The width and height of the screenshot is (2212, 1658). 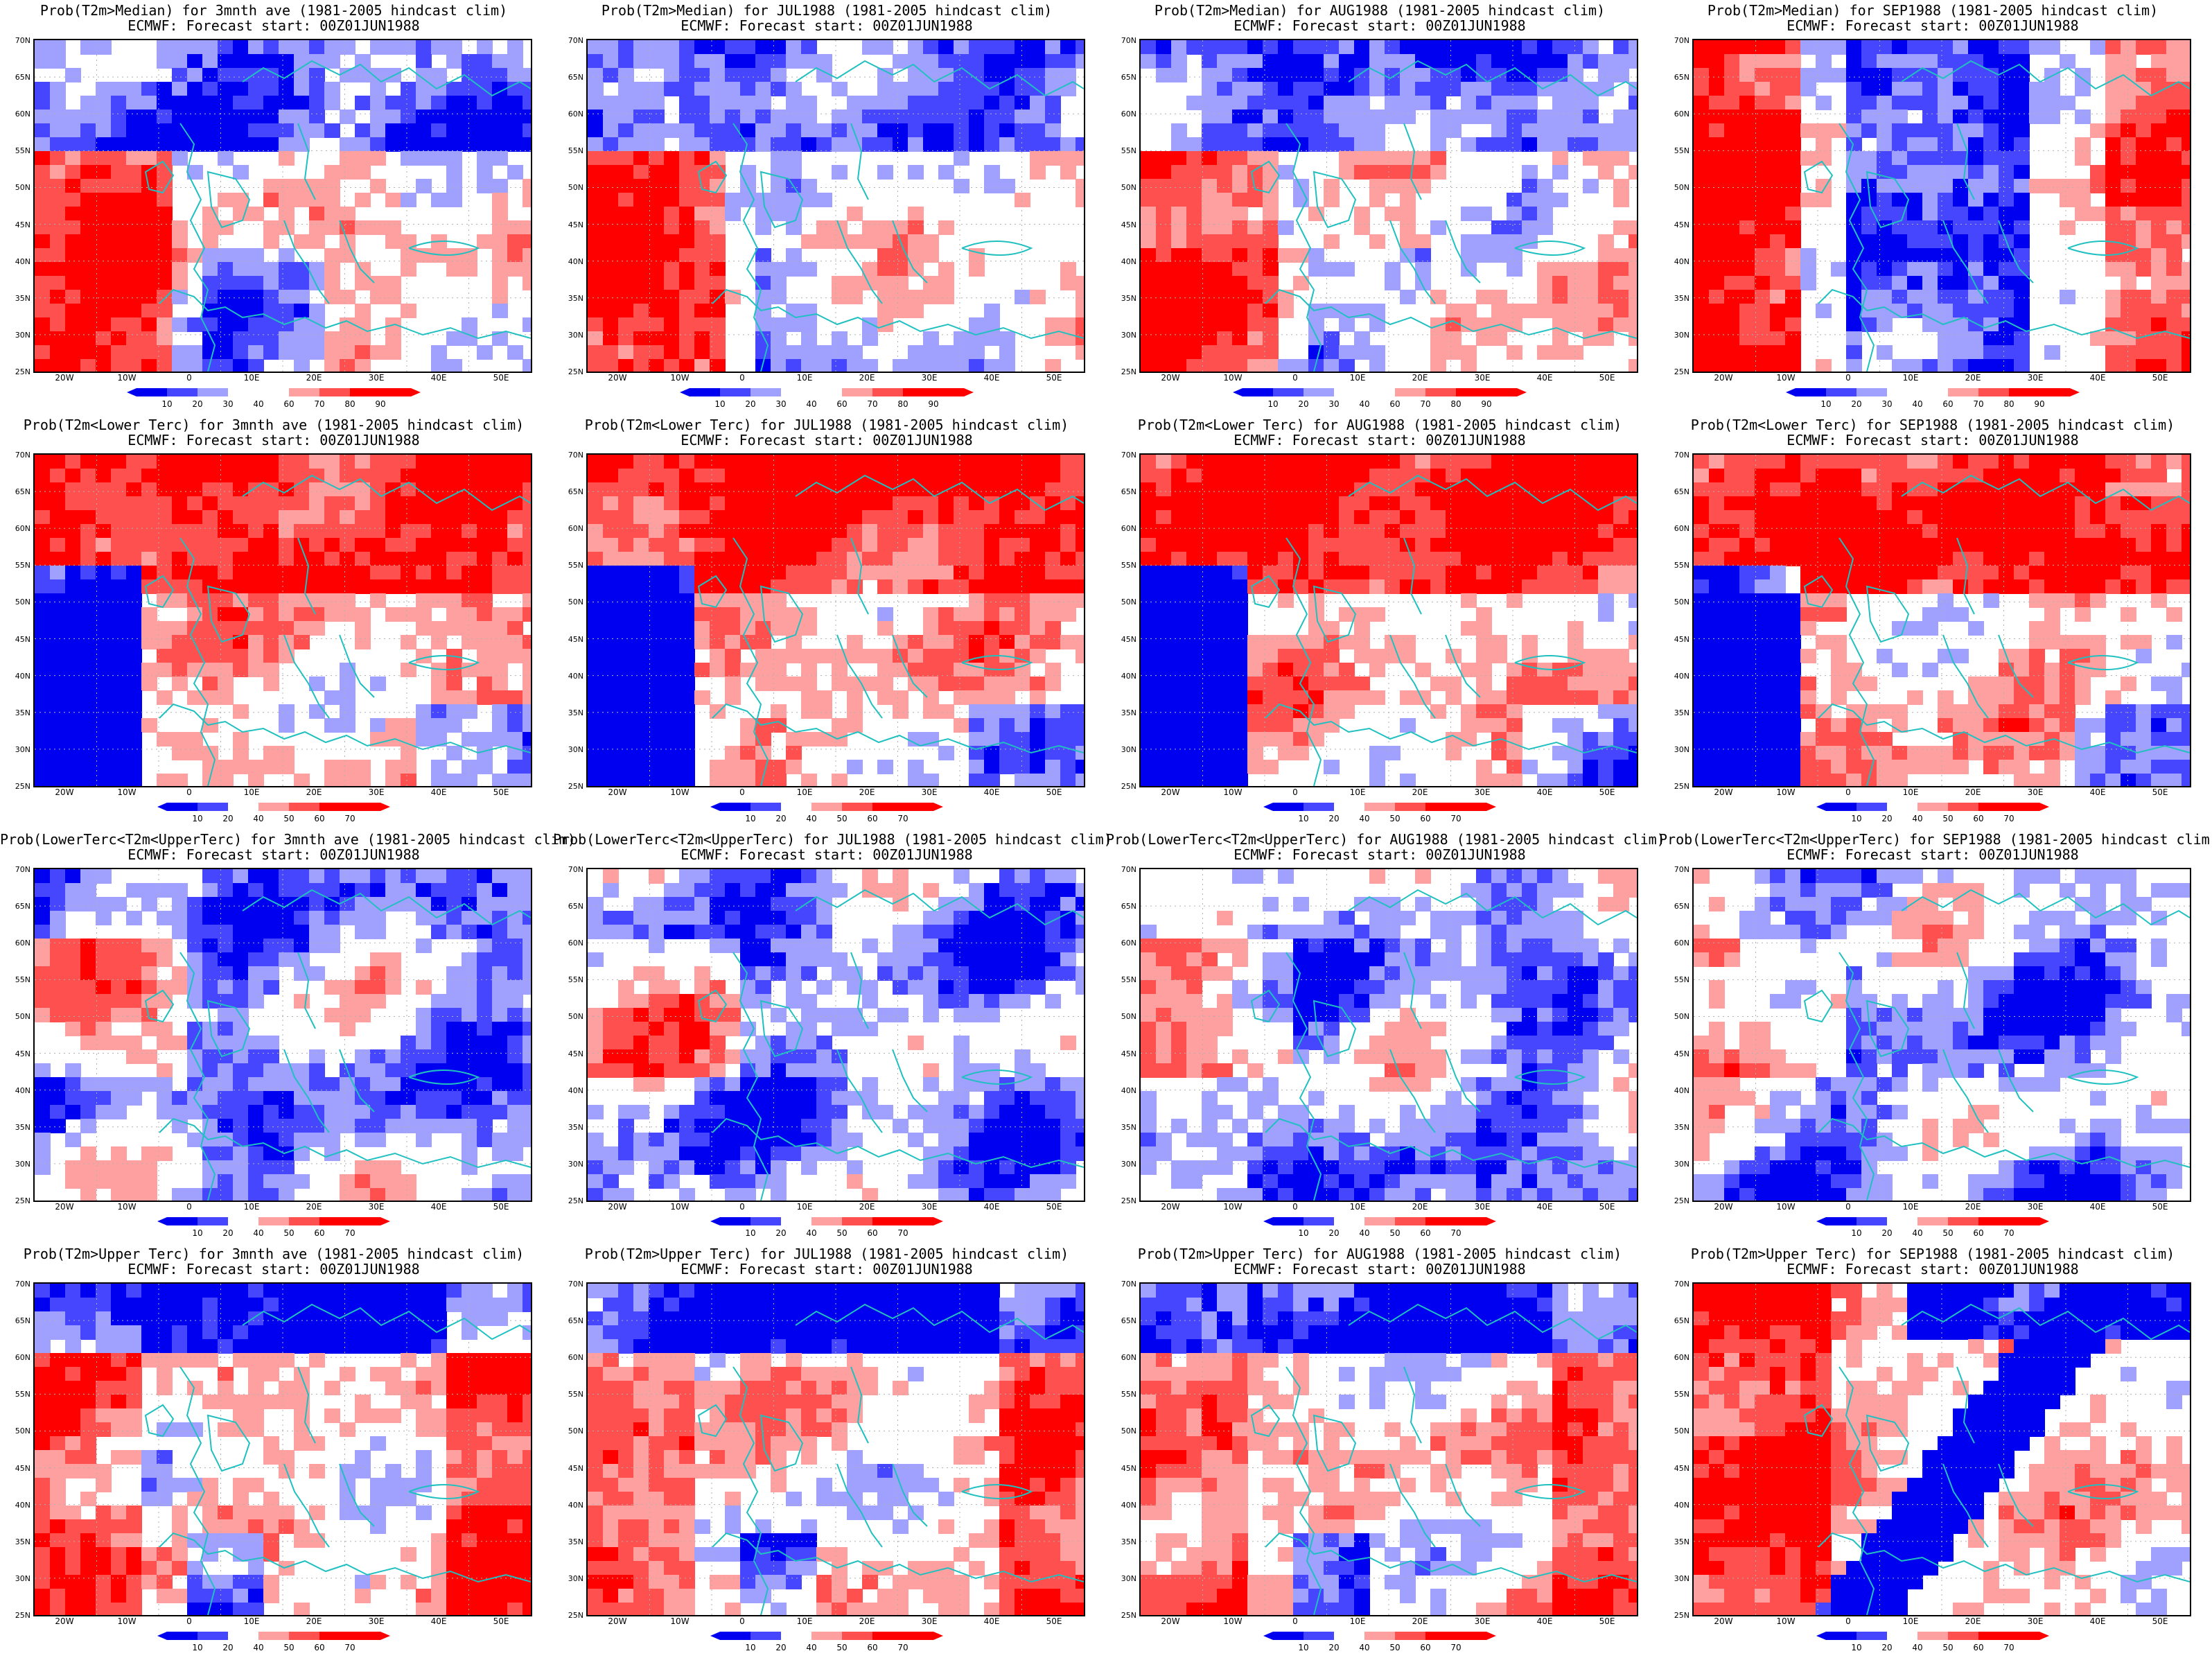 I want to click on colorbar-segment, so click(x=1379, y=392).